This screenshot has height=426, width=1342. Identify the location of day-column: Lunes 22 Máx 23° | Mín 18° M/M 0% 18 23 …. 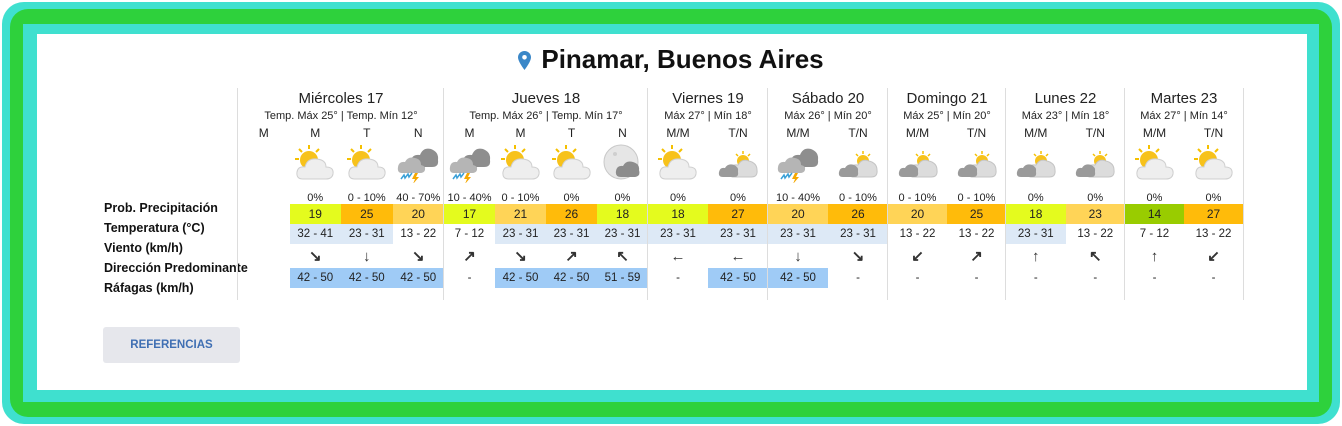
(1065, 194).